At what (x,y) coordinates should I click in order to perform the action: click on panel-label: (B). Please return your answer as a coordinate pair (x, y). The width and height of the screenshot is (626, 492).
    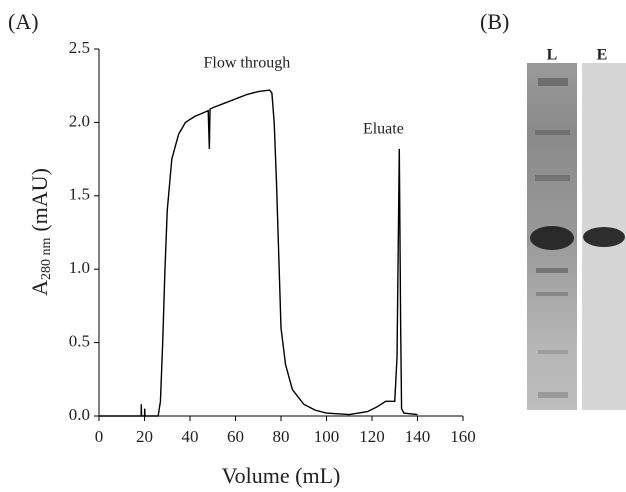
    Looking at the image, I should click on (494, 21).